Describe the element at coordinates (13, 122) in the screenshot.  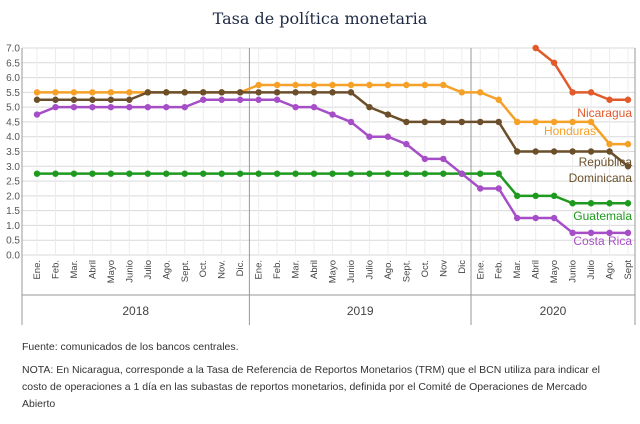
I see `y-tick-label: 4.5` at that location.